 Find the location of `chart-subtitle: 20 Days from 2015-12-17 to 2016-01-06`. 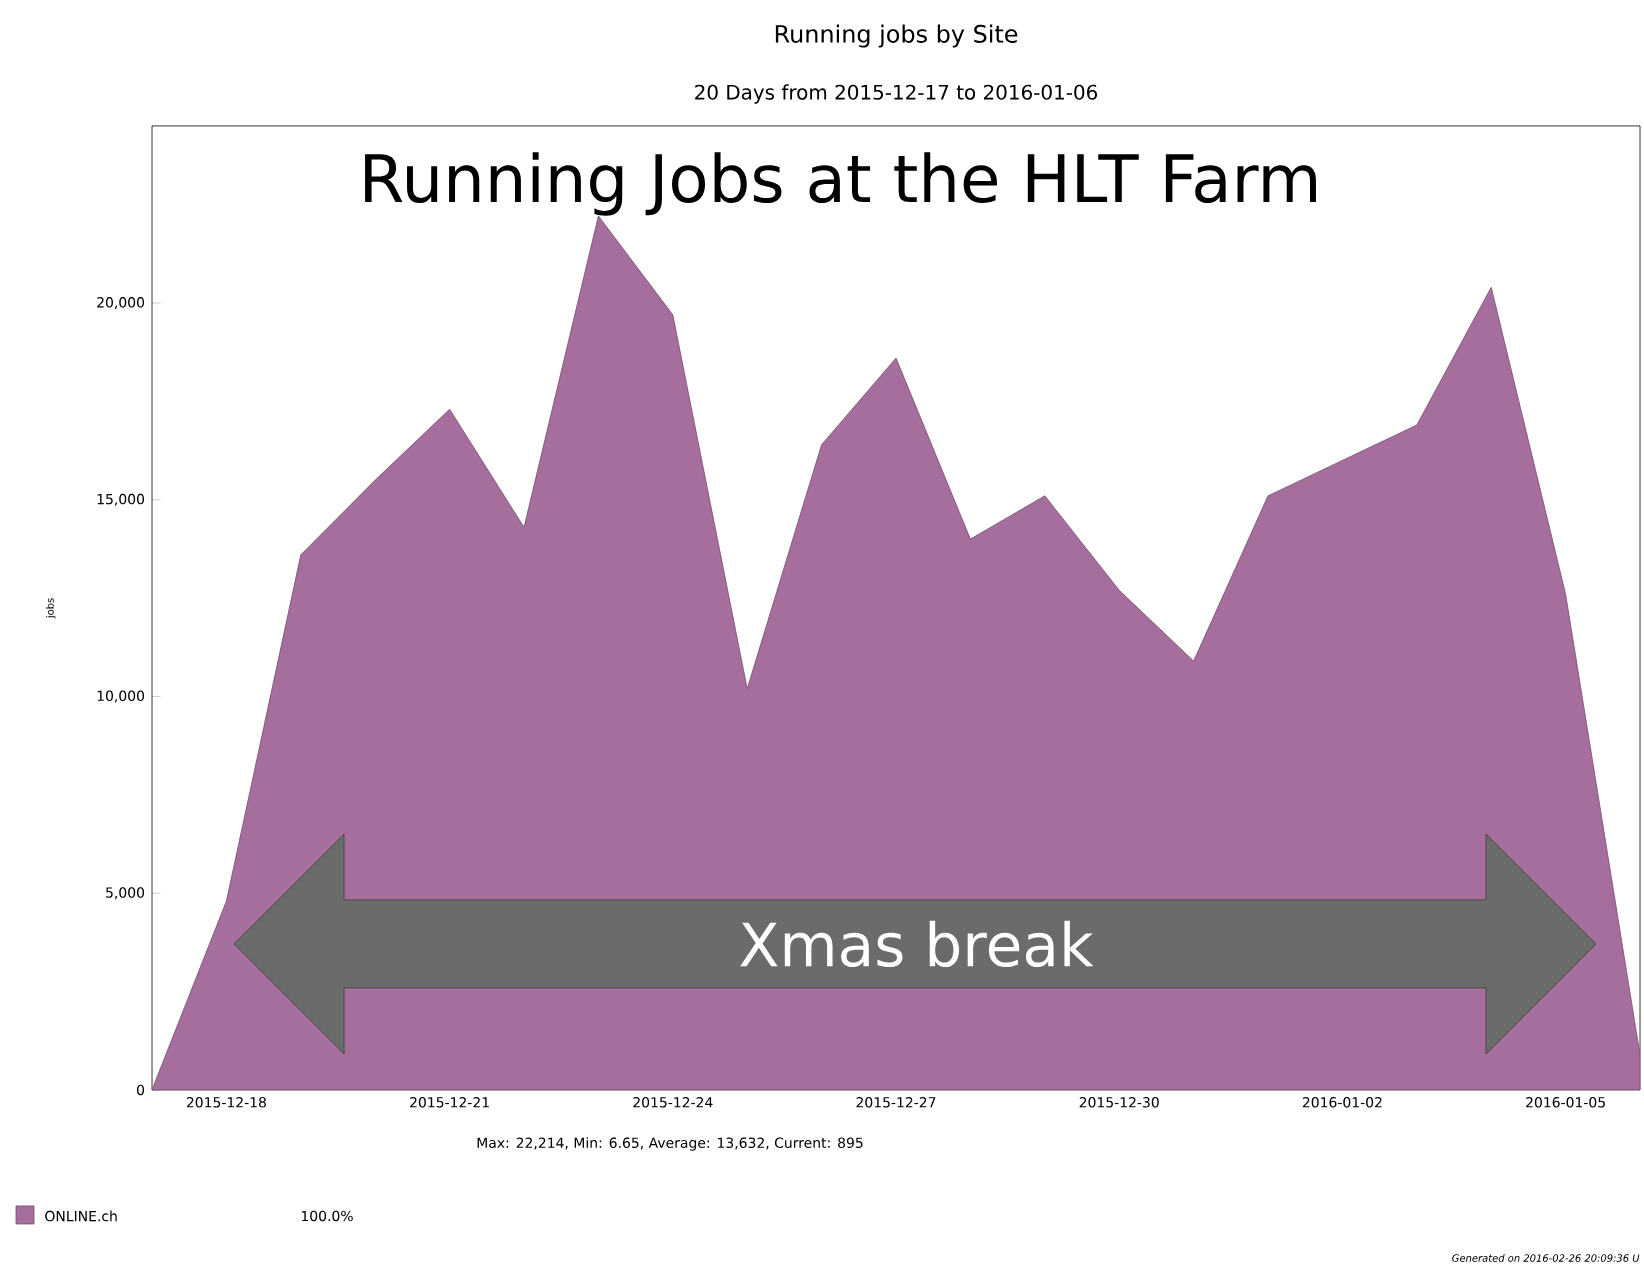

chart-subtitle: 20 Days from 2015-12-17 to 2016-01-06 is located at coordinates (896, 94).